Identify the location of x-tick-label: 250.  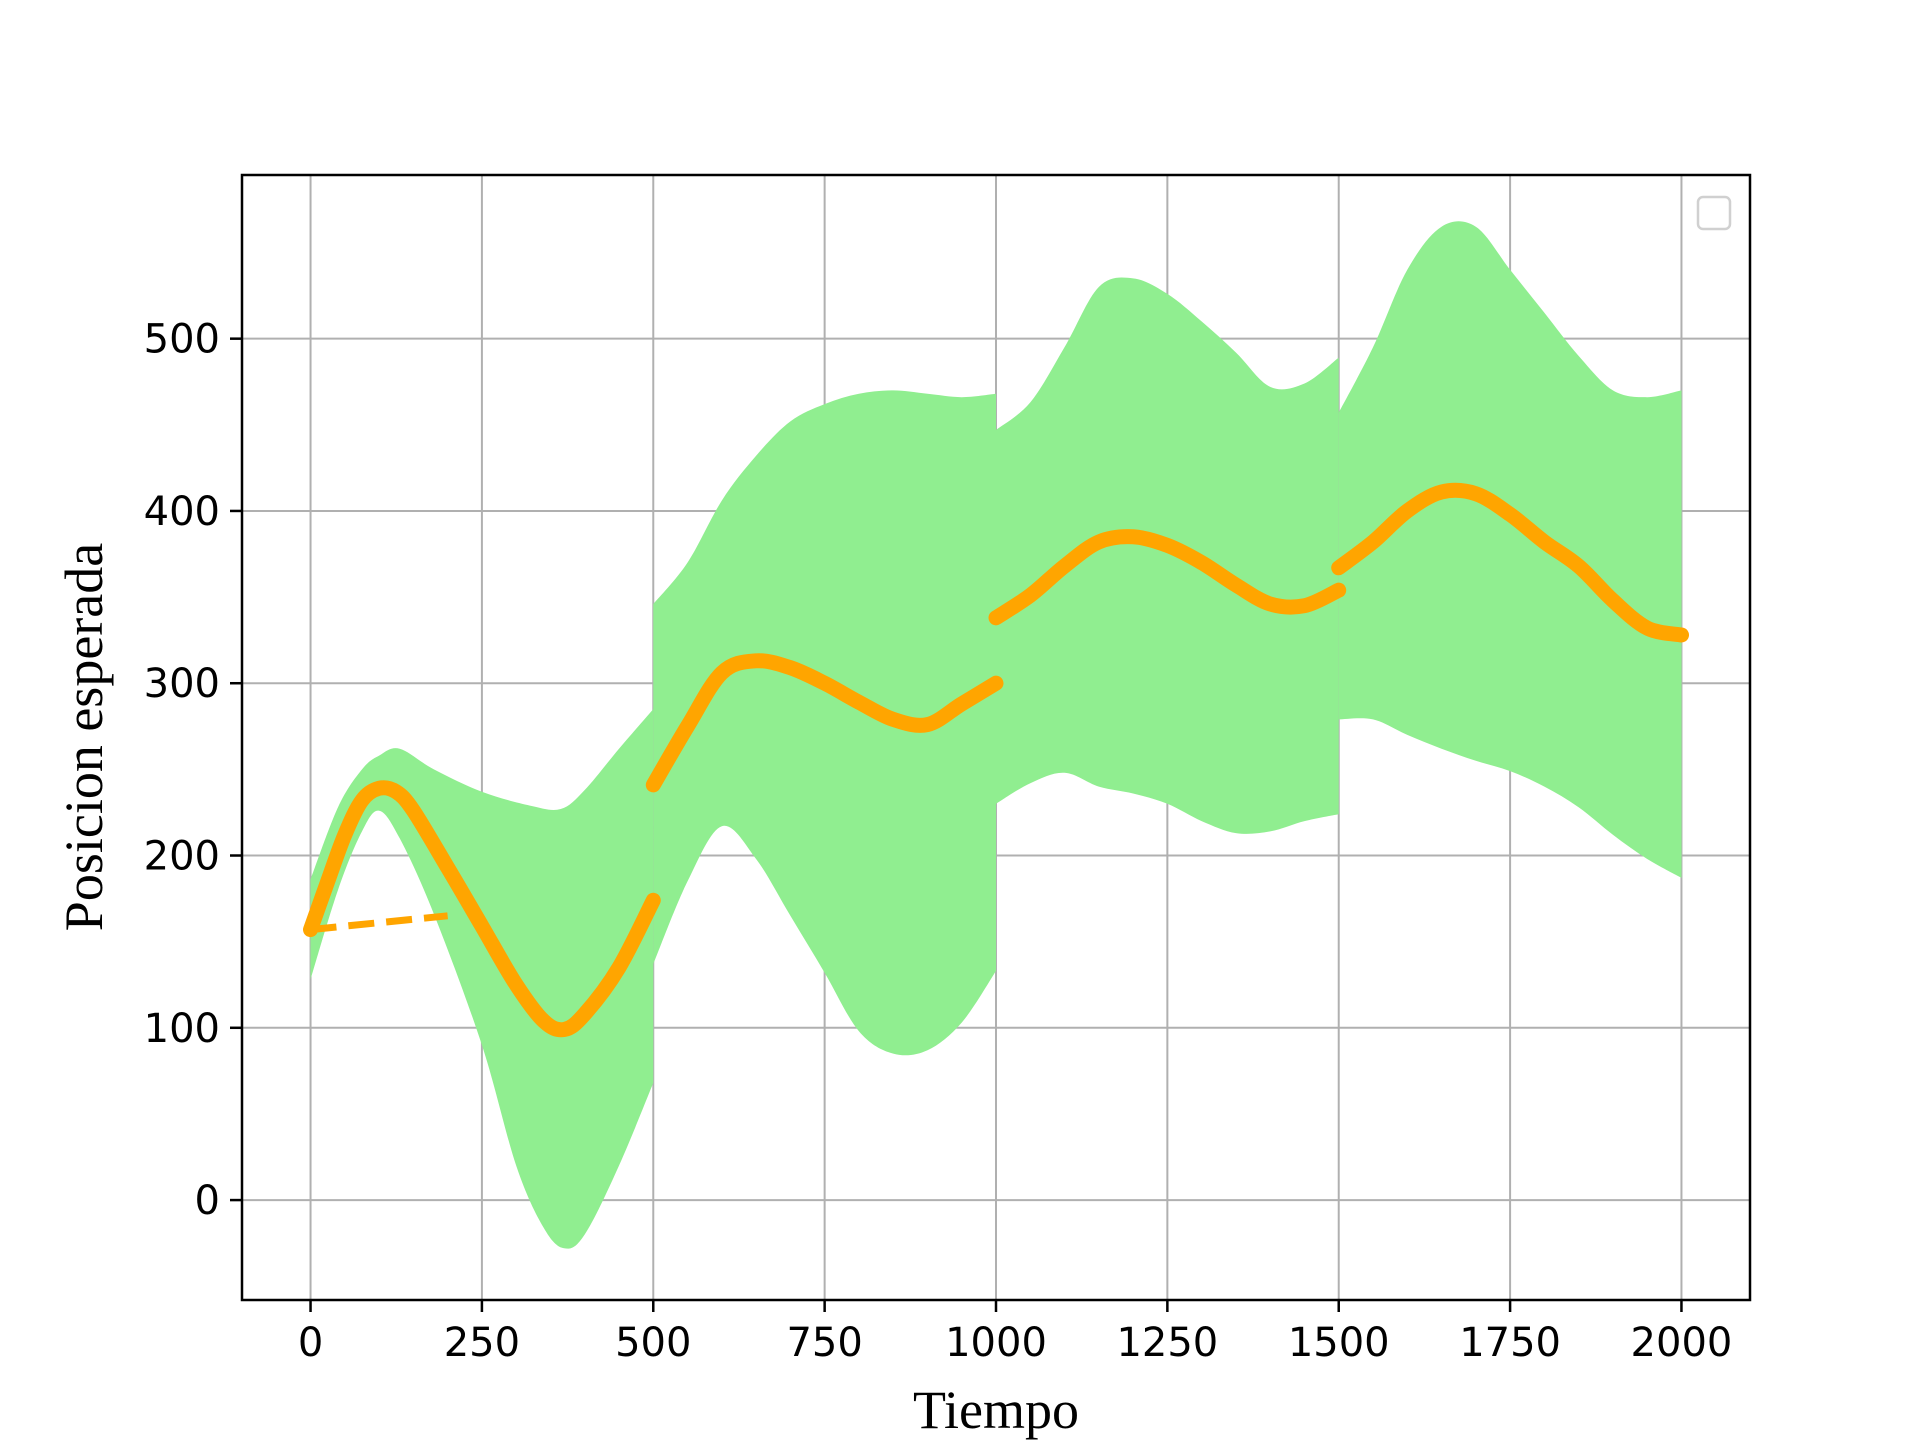
(482, 1343).